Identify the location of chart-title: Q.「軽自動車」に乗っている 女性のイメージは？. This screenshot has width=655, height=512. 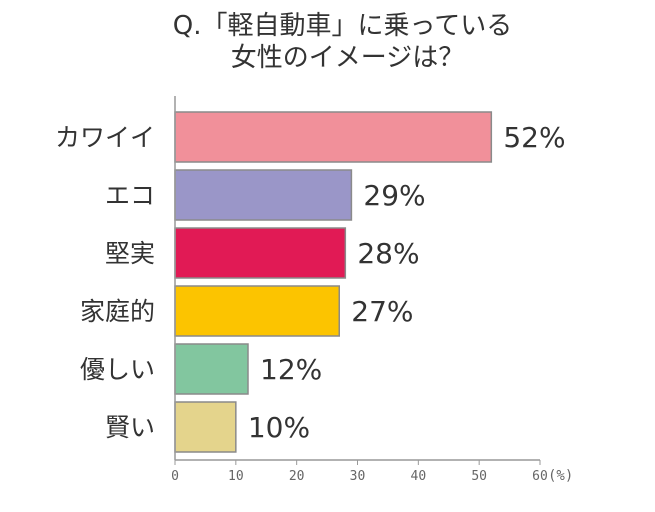
(327, 42).